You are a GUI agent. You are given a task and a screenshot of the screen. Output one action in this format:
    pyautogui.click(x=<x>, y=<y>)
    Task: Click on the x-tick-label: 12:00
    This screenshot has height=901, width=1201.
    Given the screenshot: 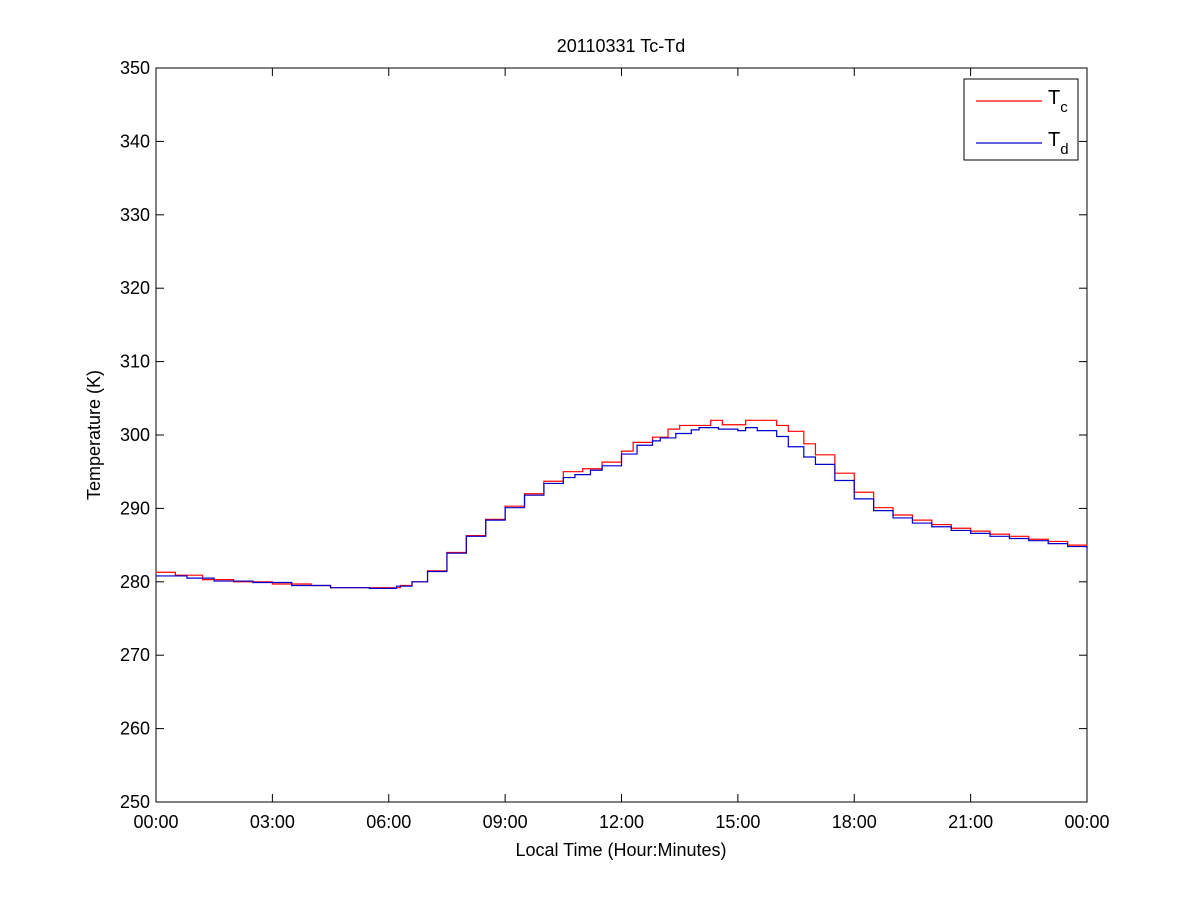 What is the action you would take?
    pyautogui.click(x=621, y=822)
    